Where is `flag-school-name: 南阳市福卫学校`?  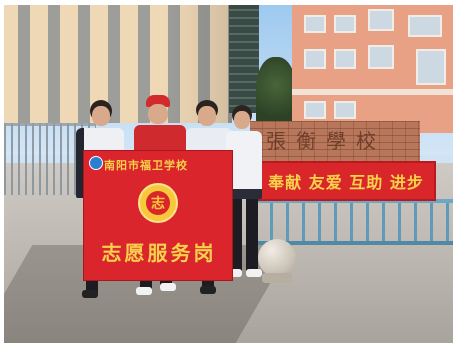
flag-school-name: 南阳市福卫学校 is located at coordinates (146, 165).